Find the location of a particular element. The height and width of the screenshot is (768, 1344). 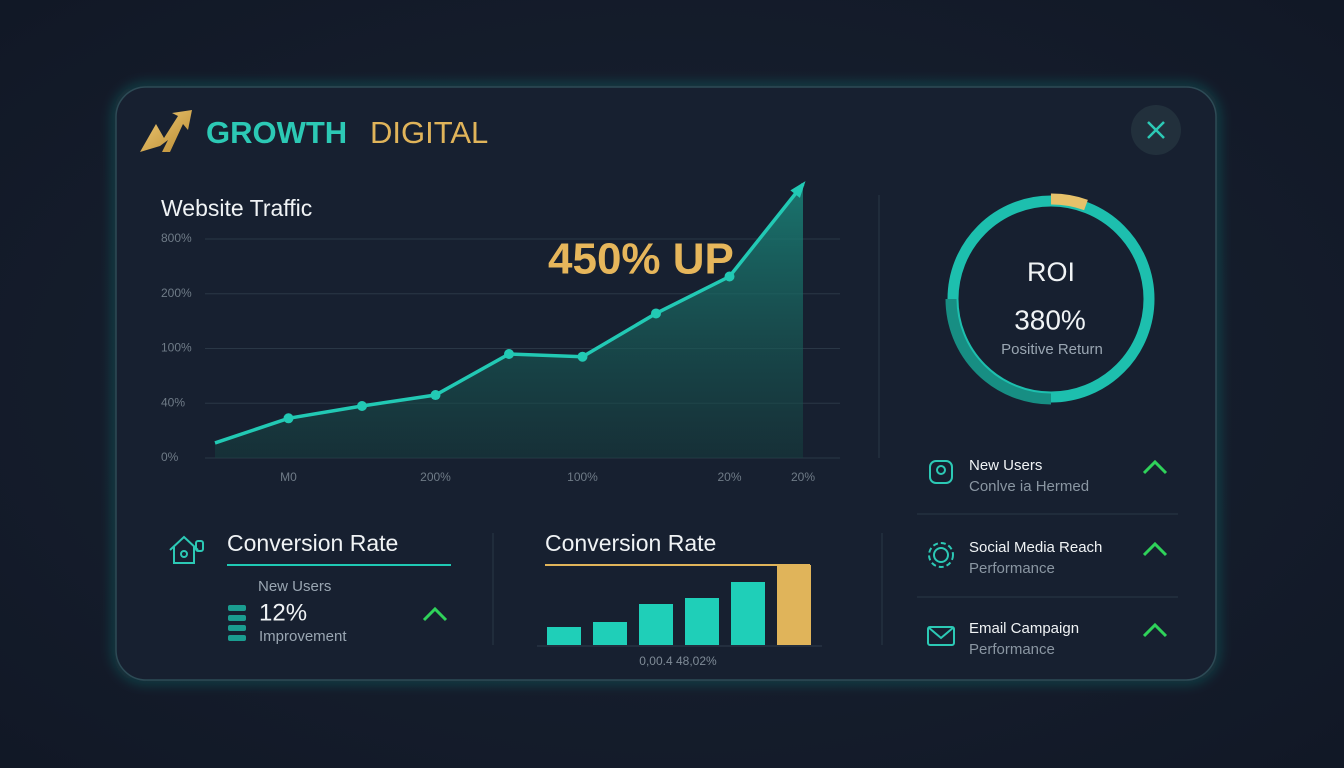

y-tick-label: 100% is located at coordinates (176, 348).